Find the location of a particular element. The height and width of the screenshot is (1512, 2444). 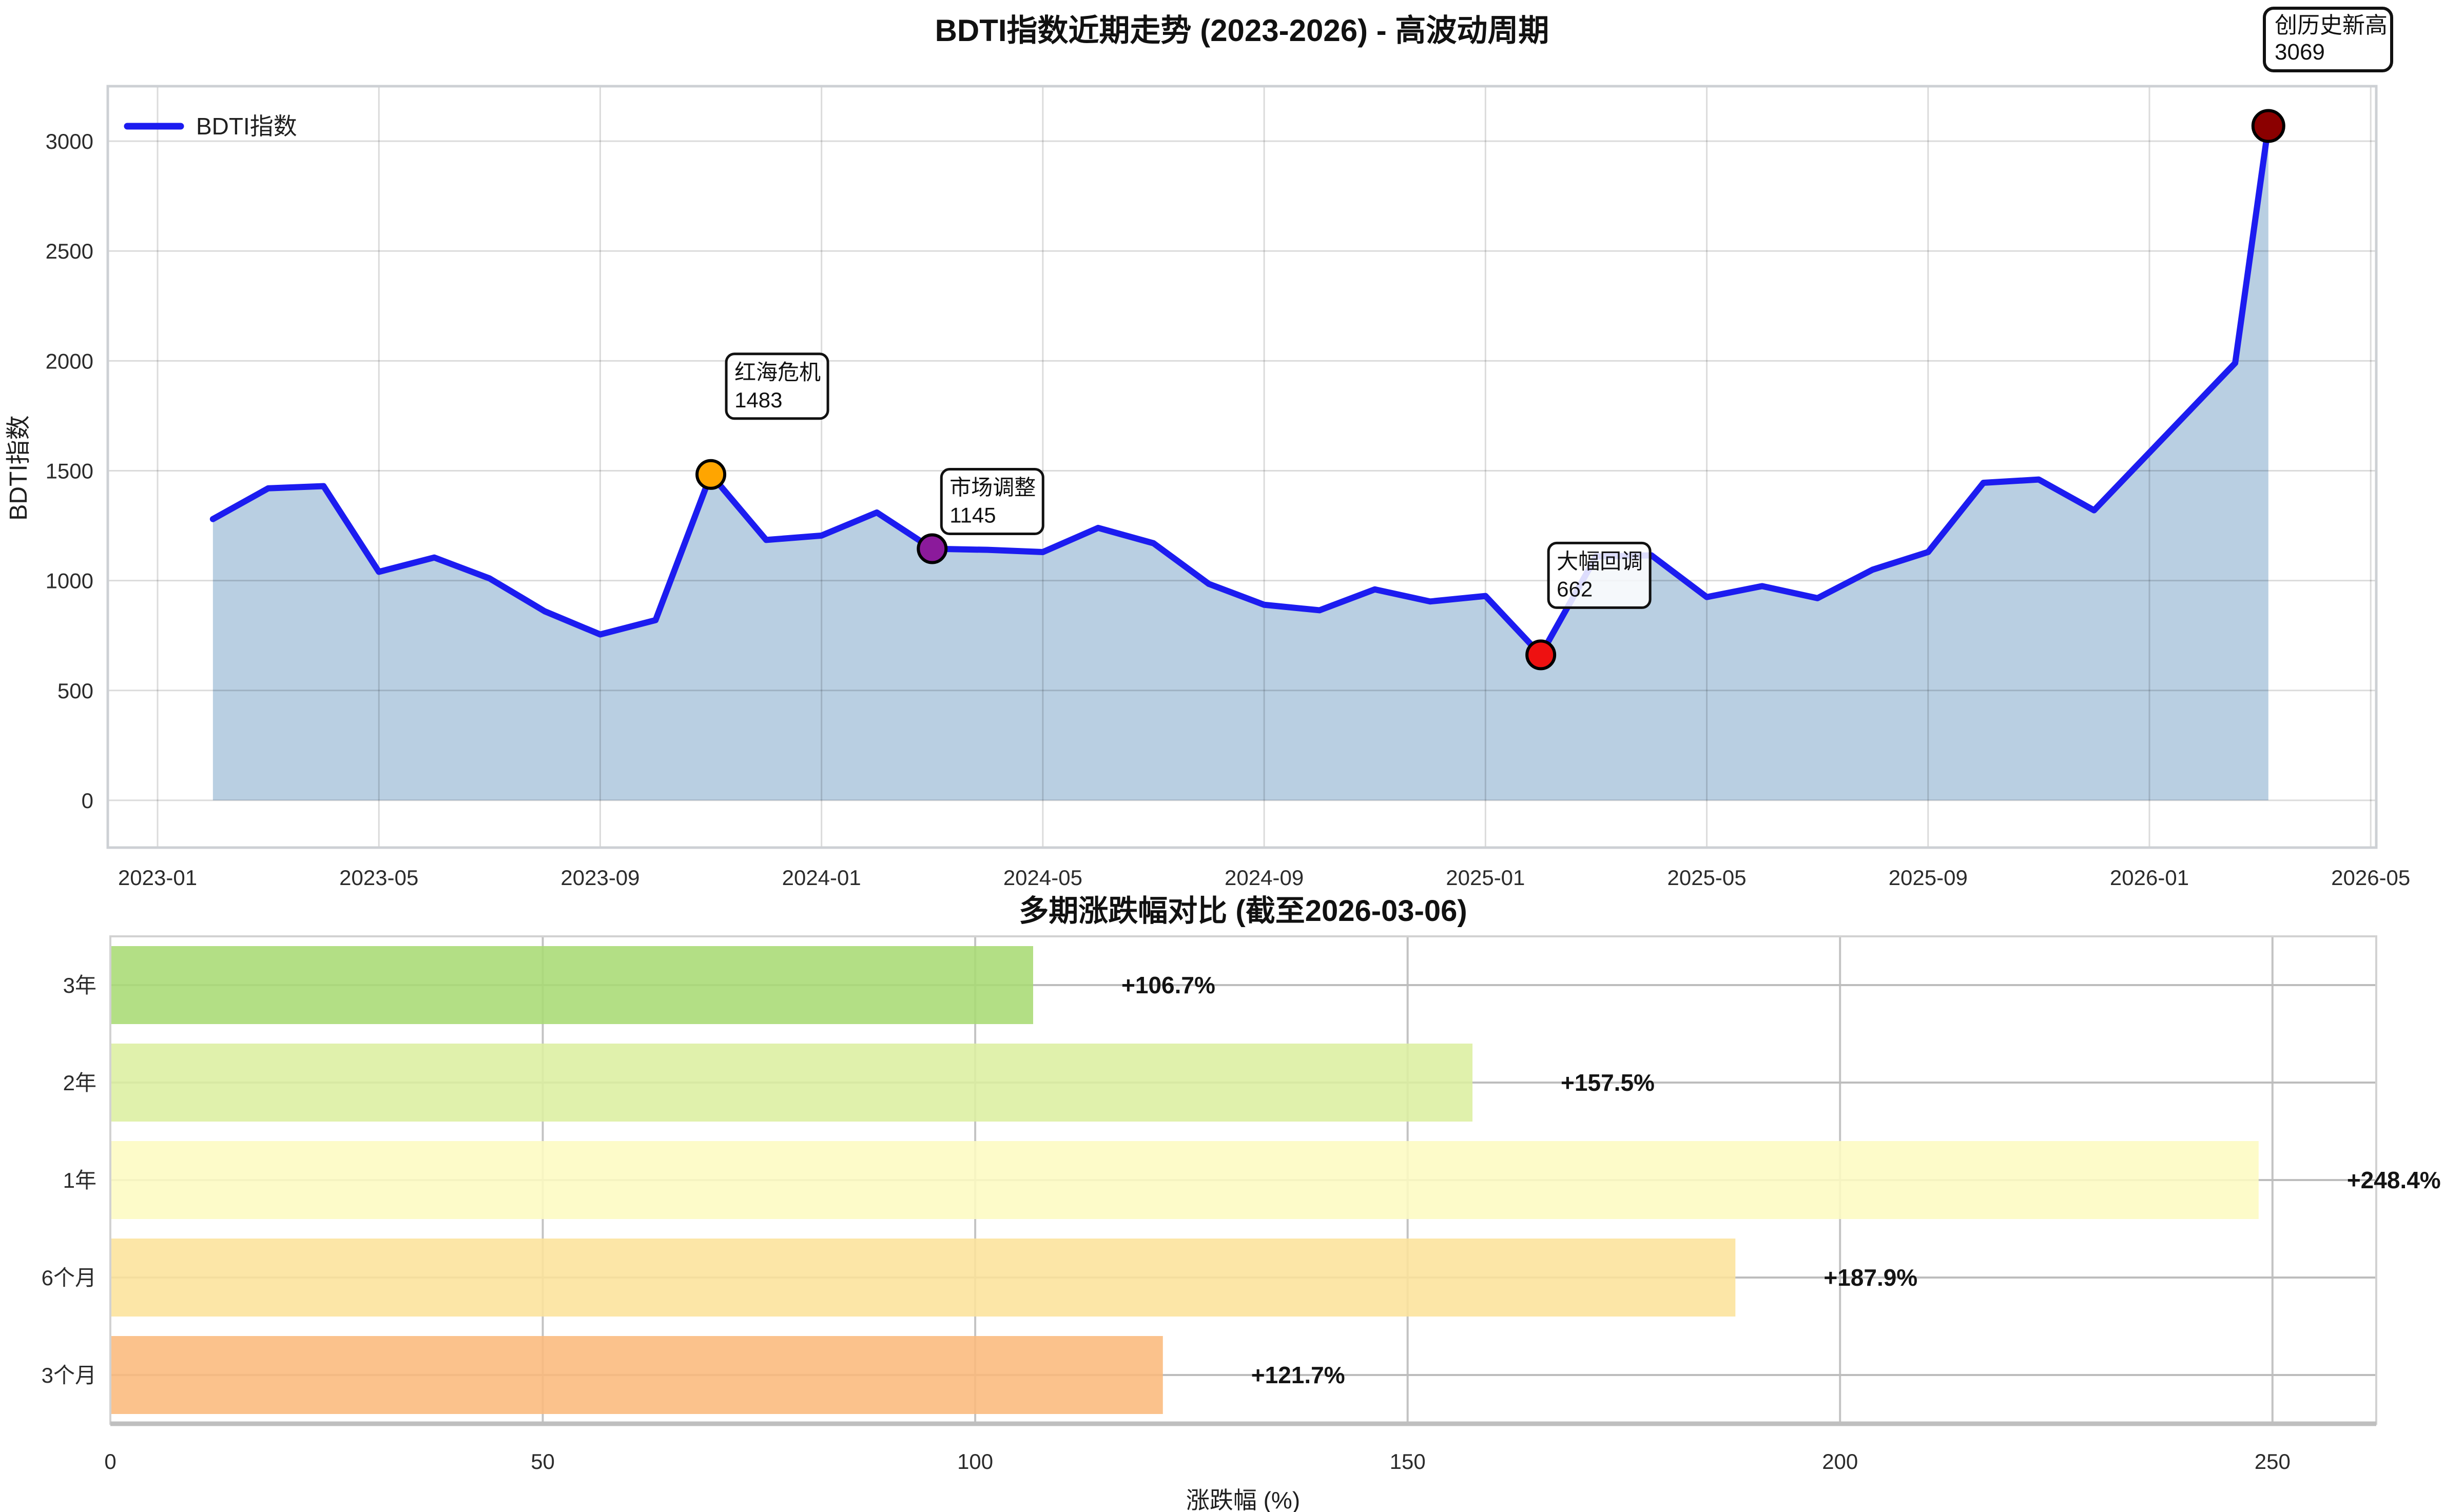

bar-2年 is located at coordinates (791, 1083).